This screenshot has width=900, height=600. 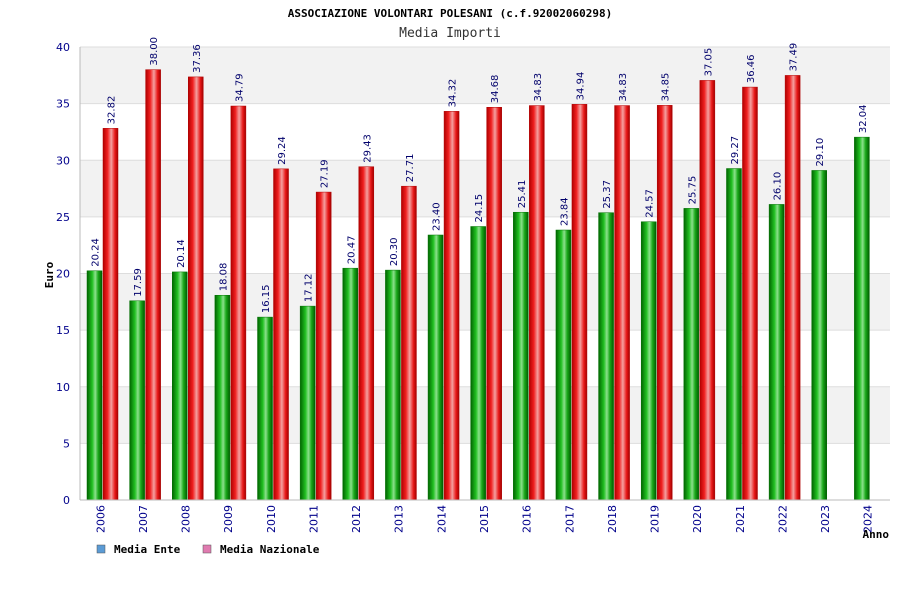 What do you see at coordinates (271, 519) in the screenshot?
I see `x-tick-label: 2010` at bounding box center [271, 519].